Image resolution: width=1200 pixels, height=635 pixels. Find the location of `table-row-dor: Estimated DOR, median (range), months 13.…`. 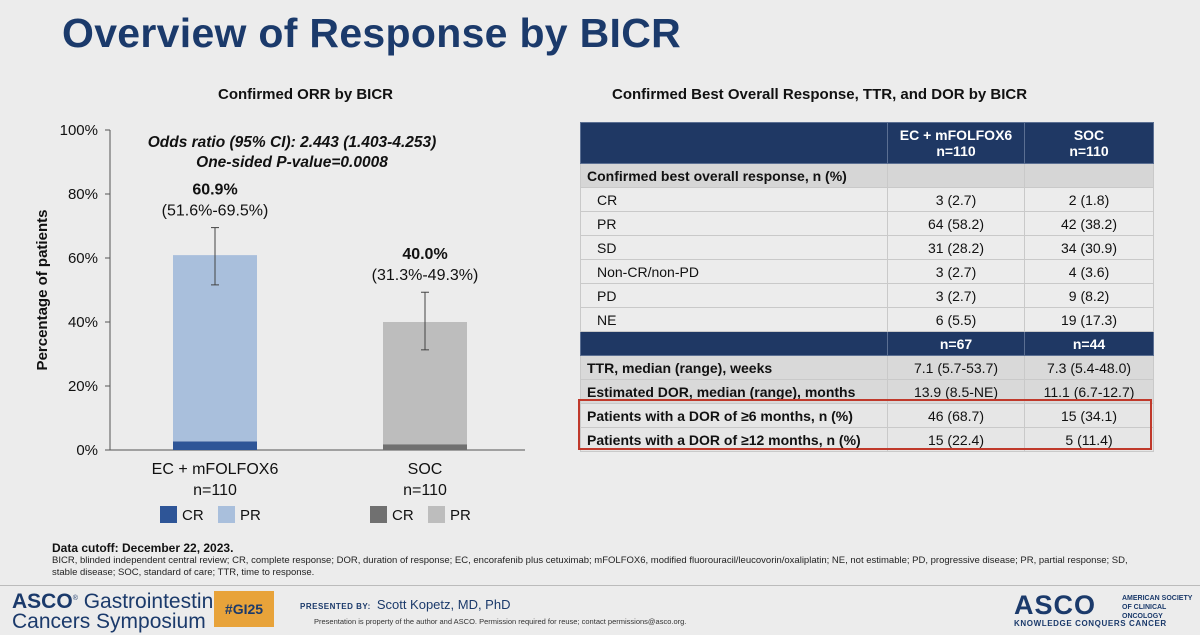

table-row-dor: Estimated DOR, median (range), months 13.… is located at coordinates (867, 391).